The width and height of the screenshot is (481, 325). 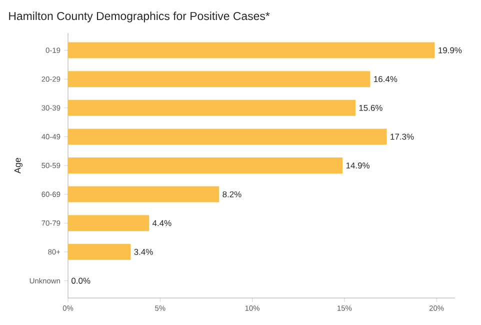 I want to click on data-label: 3.4%, so click(x=143, y=251).